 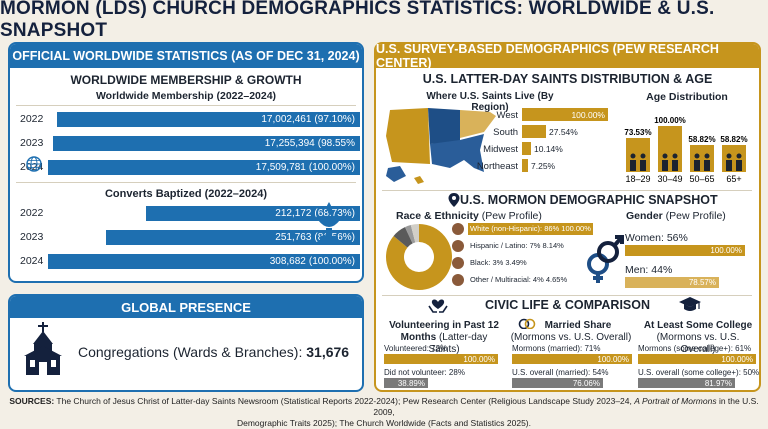 I want to click on col-note: (Mormons vs. U.S. Overall), so click(x=698, y=343).